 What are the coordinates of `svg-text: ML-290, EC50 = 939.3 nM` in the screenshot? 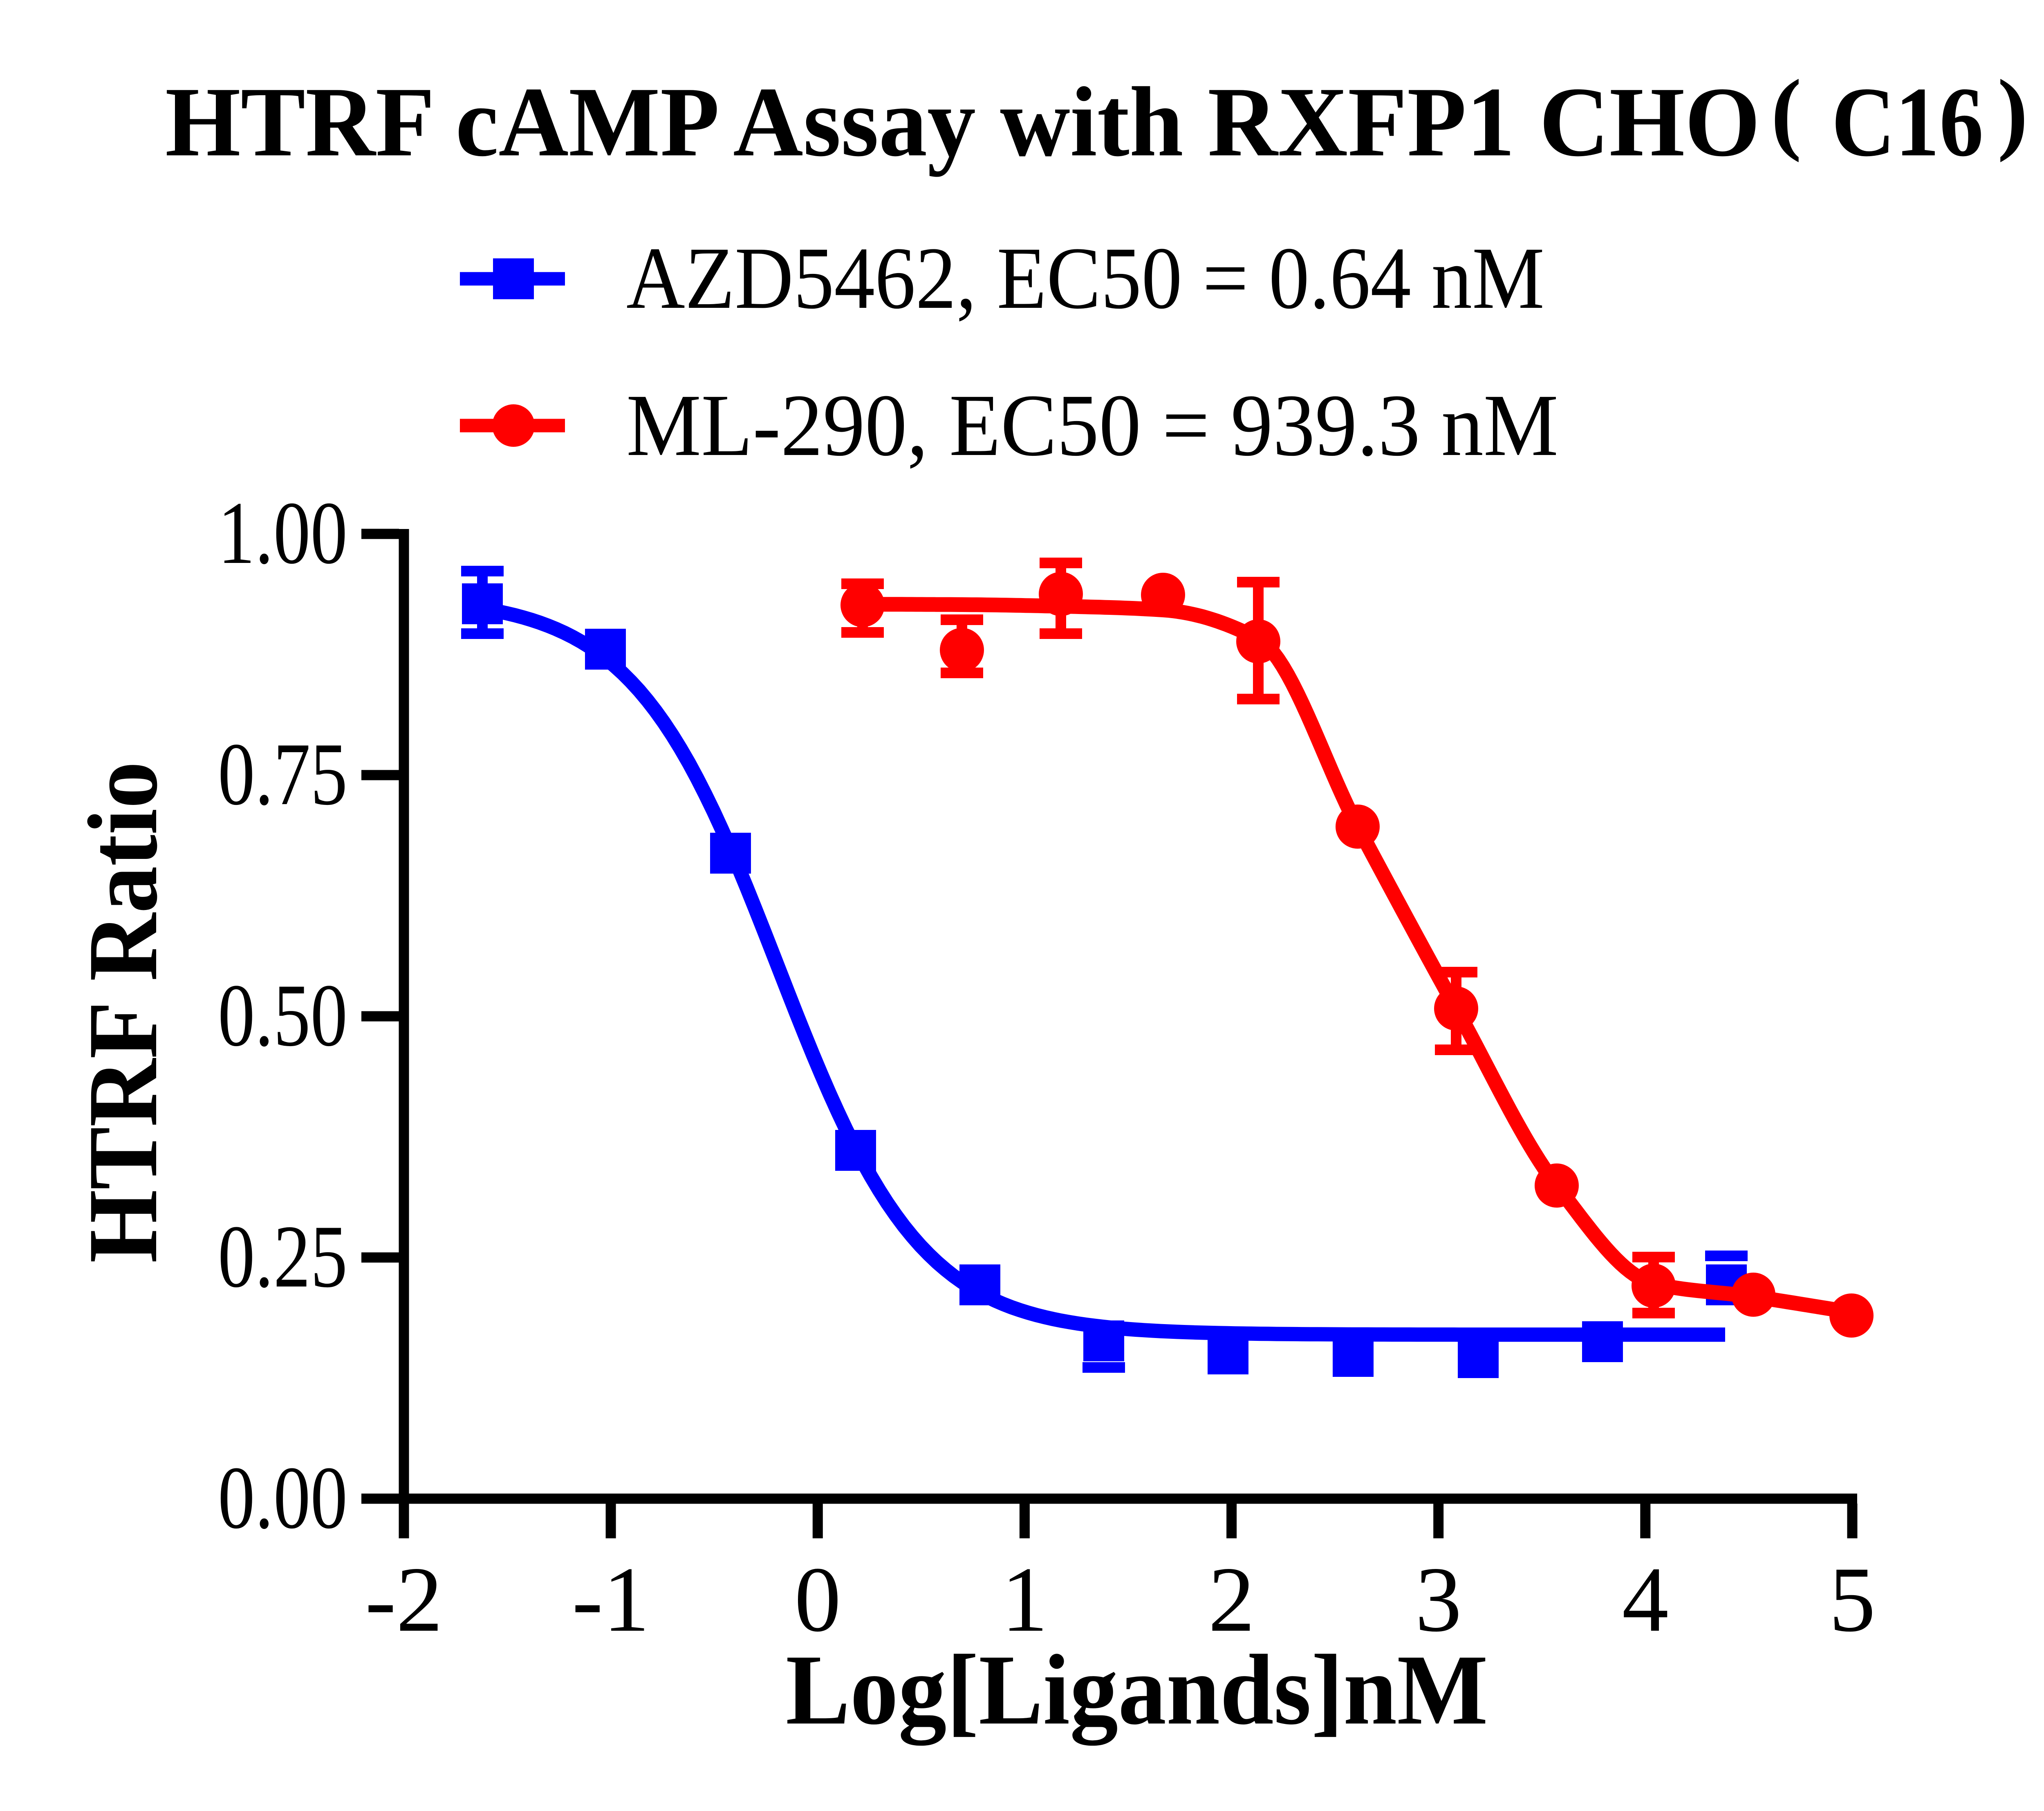 It's located at (1092, 425).